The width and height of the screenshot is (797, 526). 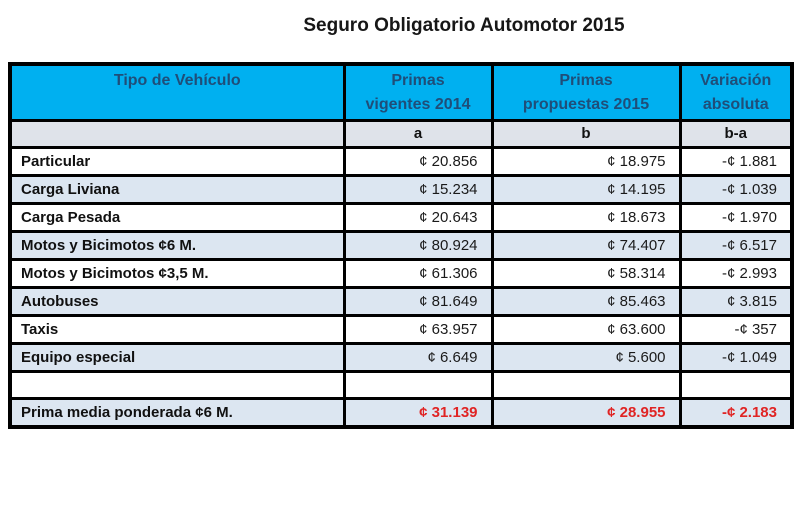 I want to click on header-label: Tipo de Vehículo, so click(x=177, y=80).